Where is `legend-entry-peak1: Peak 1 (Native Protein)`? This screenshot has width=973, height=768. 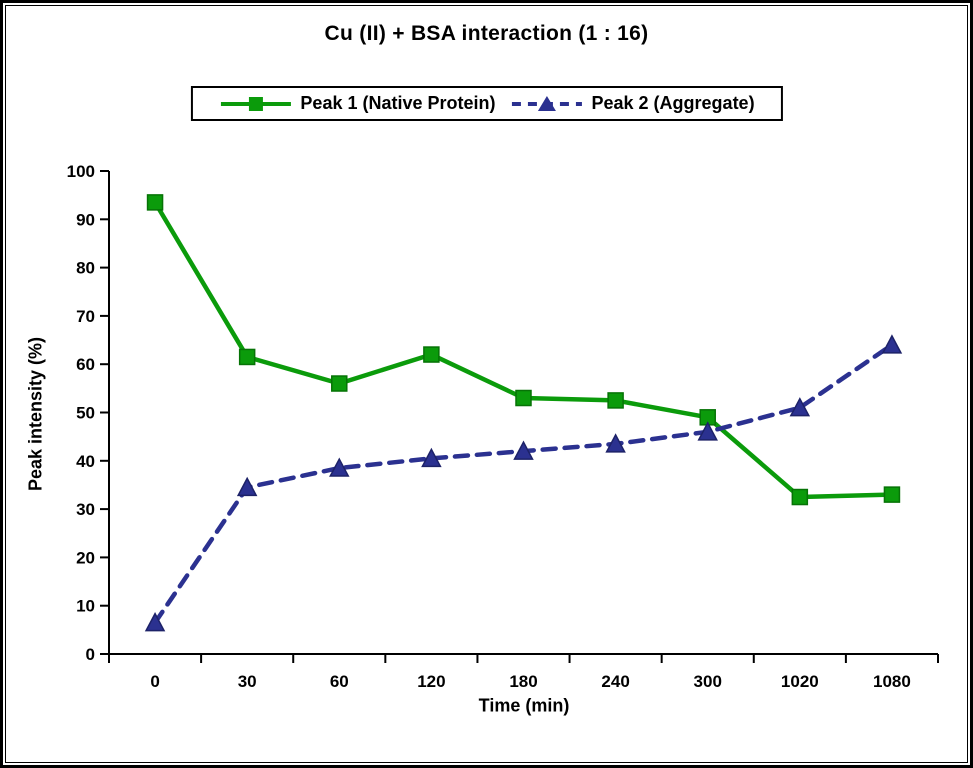 legend-entry-peak1: Peak 1 (Native Protein) is located at coordinates (357, 103).